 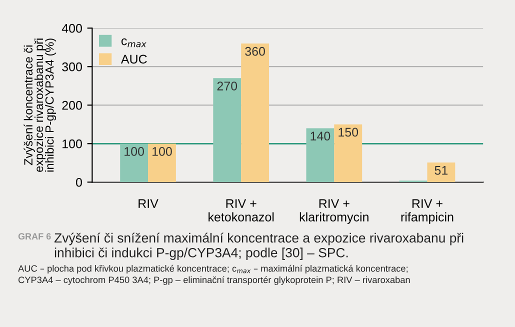 I want to click on y-tick-label: 100, so click(x=72, y=143).